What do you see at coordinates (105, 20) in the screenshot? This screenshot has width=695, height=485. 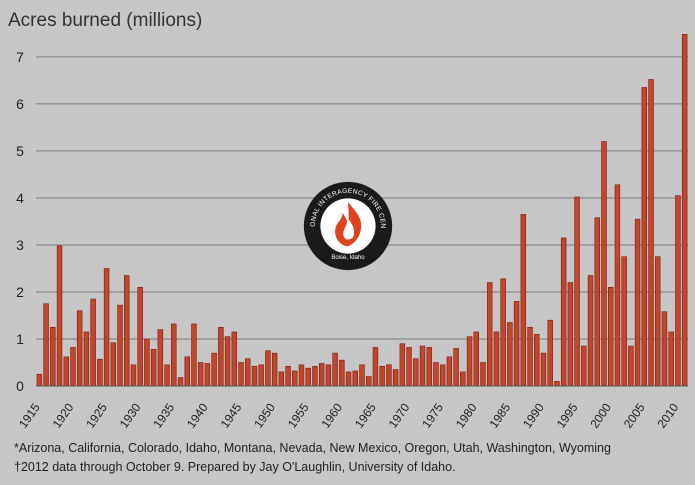 I see `y-axis-label: Acres burned (millions)` at bounding box center [105, 20].